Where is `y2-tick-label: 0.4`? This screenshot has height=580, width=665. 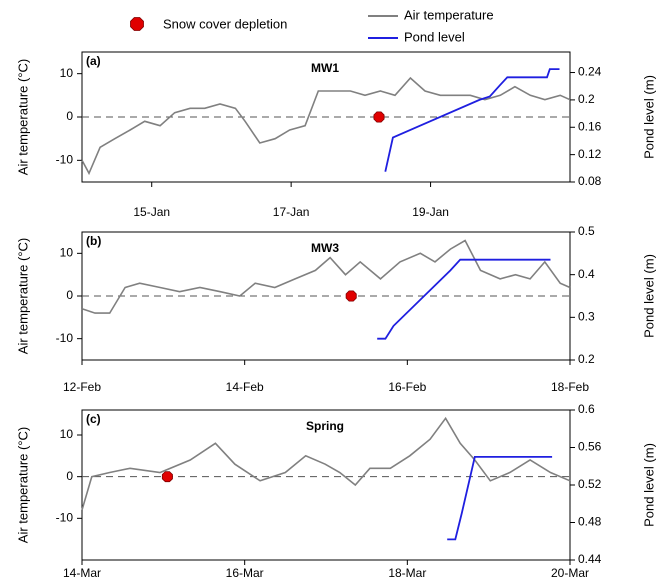
y2-tick-label: 0.4 is located at coordinates (586, 274).